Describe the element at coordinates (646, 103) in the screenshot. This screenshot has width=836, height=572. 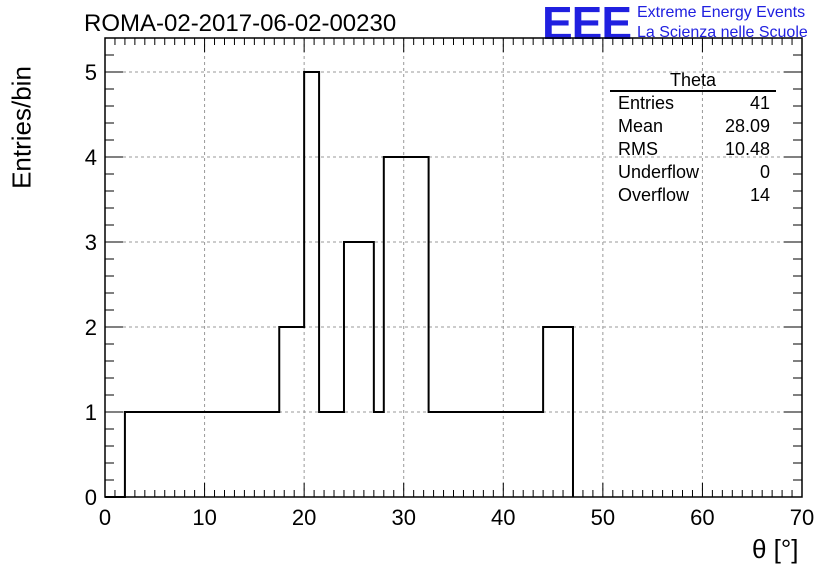
I see `stats-label: Entries` at that location.